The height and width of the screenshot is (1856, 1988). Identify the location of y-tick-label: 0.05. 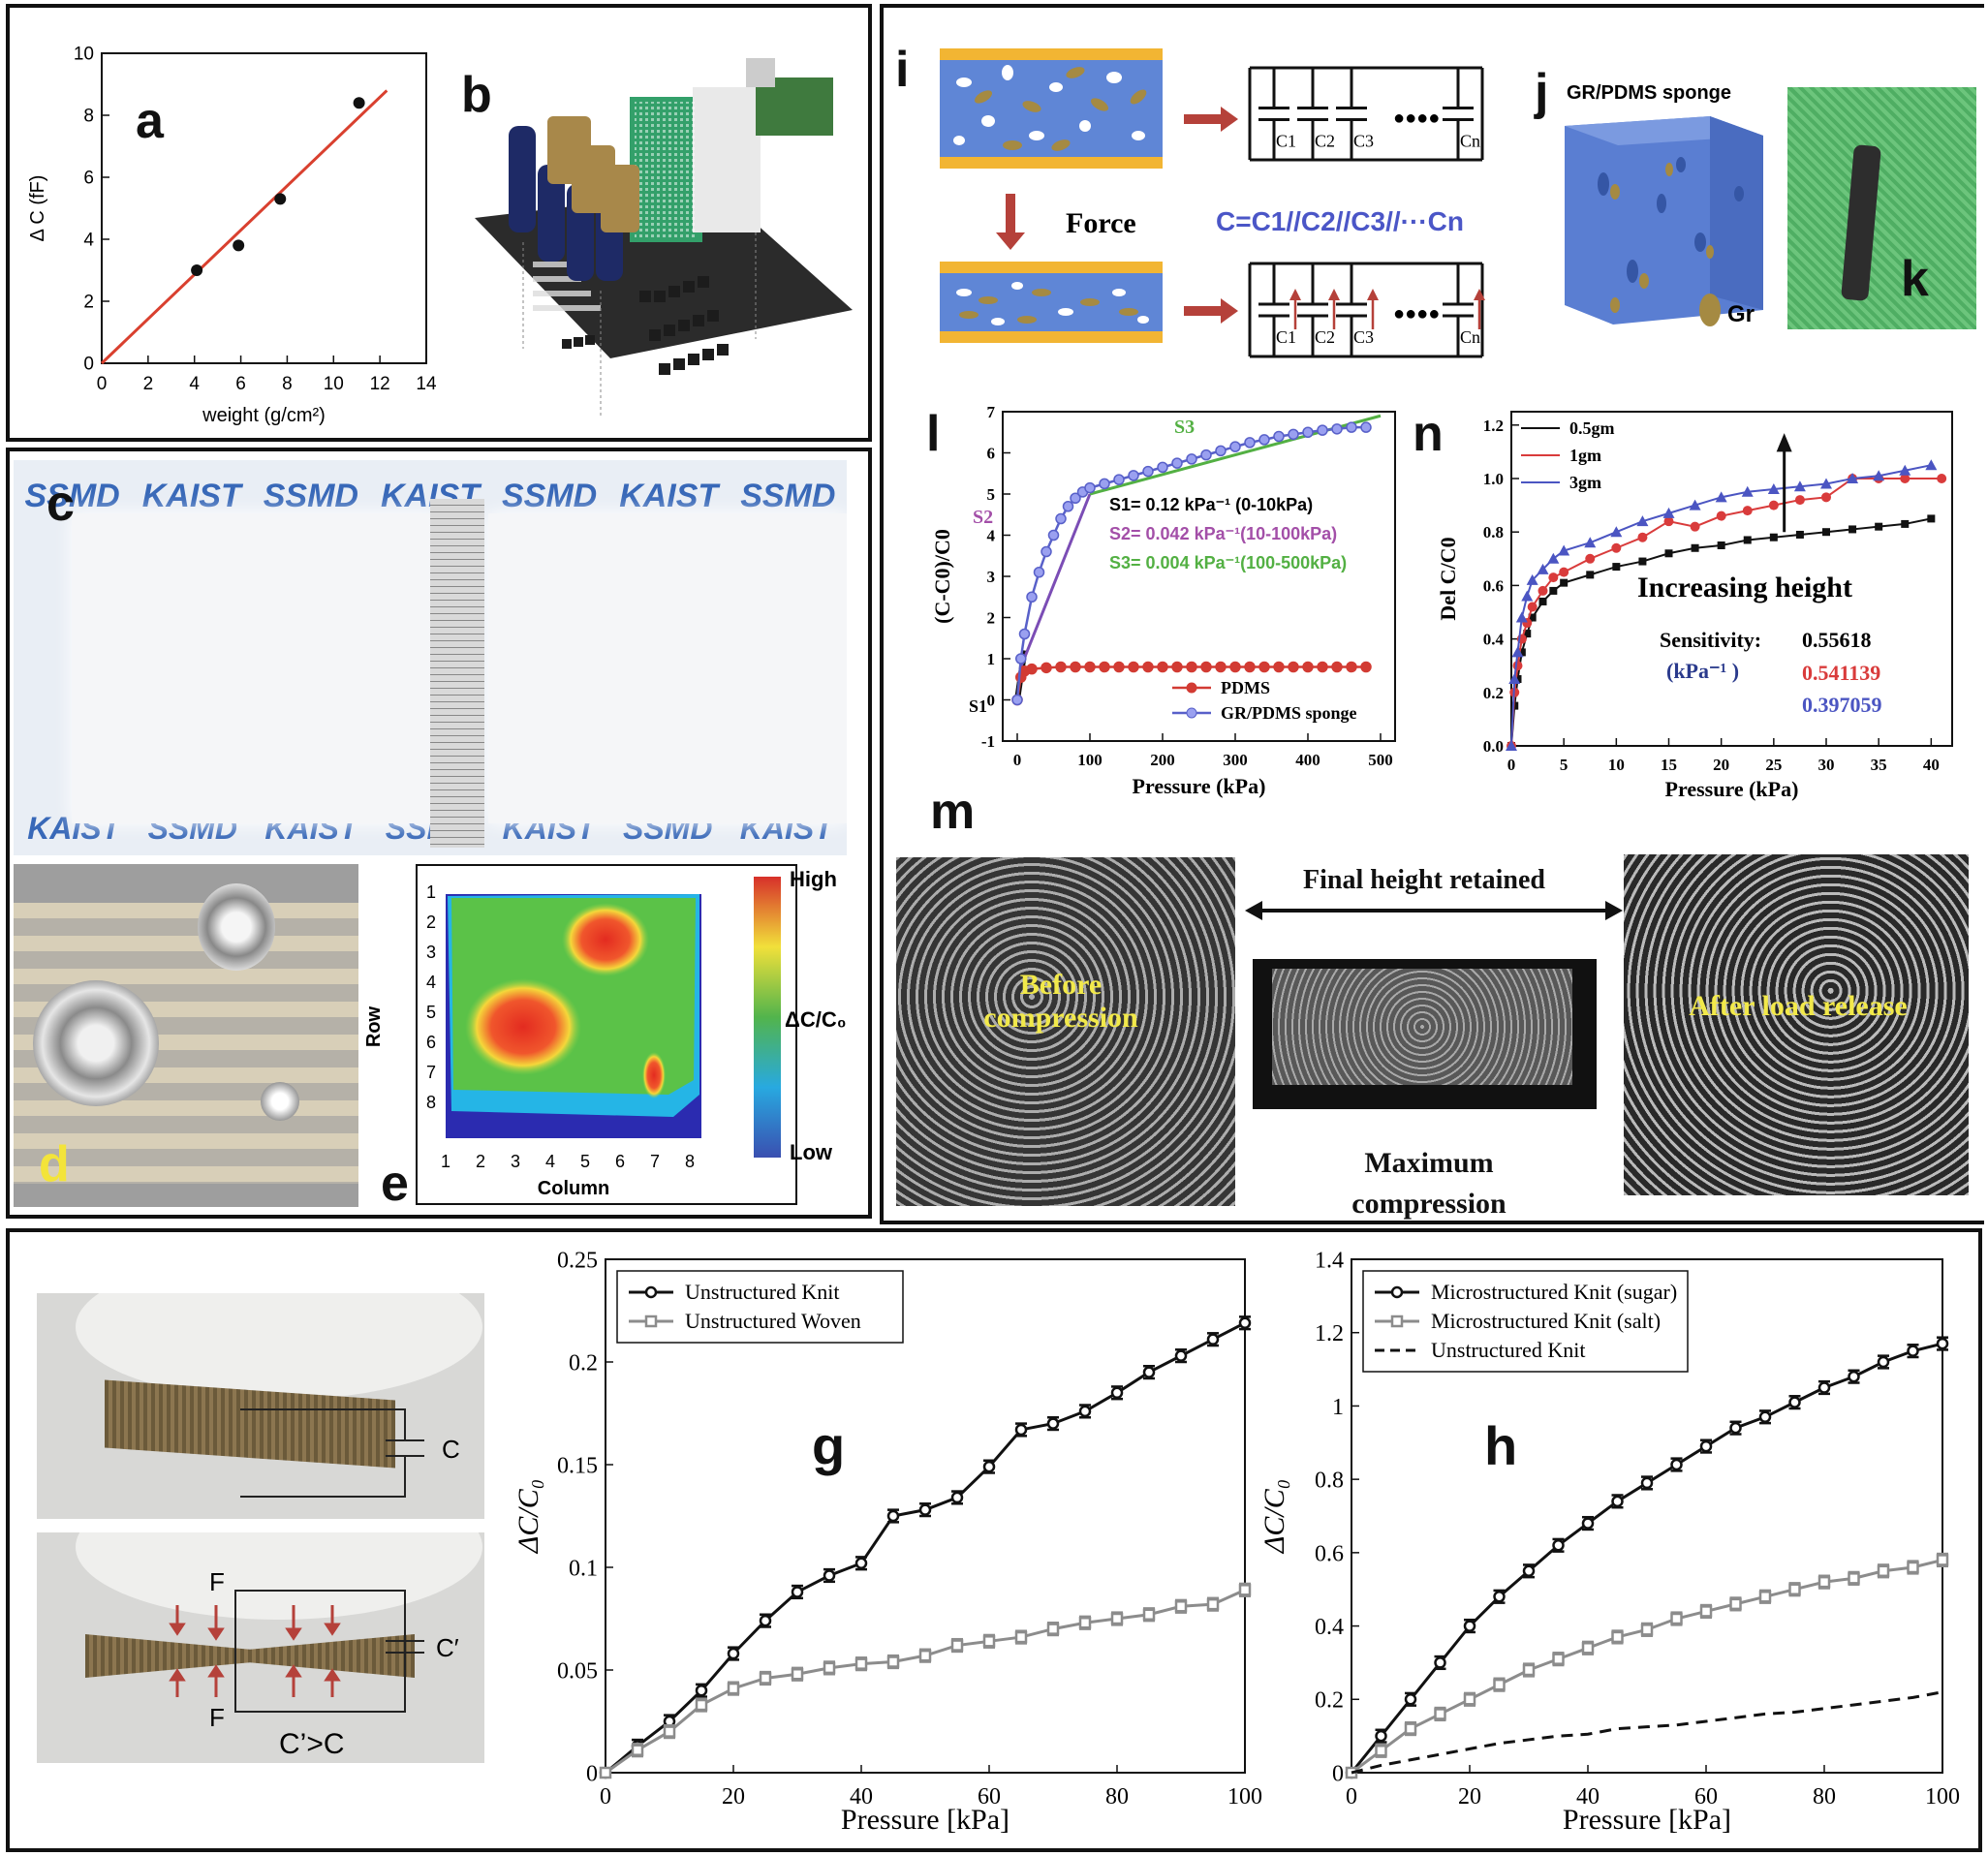
(577, 1671).